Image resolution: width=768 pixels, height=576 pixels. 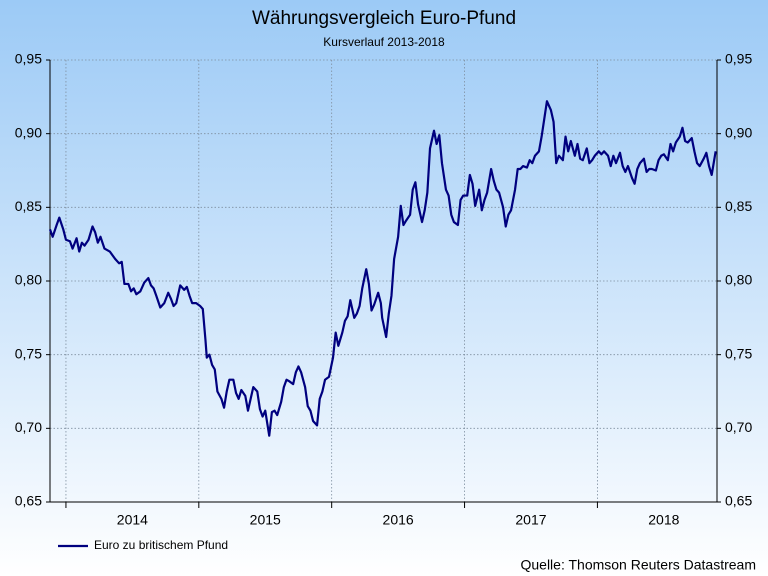 What do you see at coordinates (28, 206) in the screenshot?
I see `y-tick-label: 0,85` at bounding box center [28, 206].